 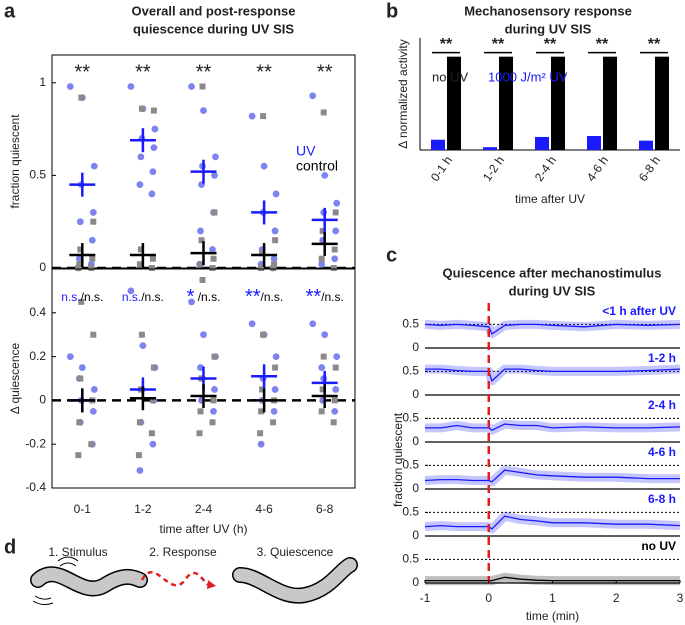 I want to click on legend-entry: 1000 J/m² UV, so click(x=528, y=76).